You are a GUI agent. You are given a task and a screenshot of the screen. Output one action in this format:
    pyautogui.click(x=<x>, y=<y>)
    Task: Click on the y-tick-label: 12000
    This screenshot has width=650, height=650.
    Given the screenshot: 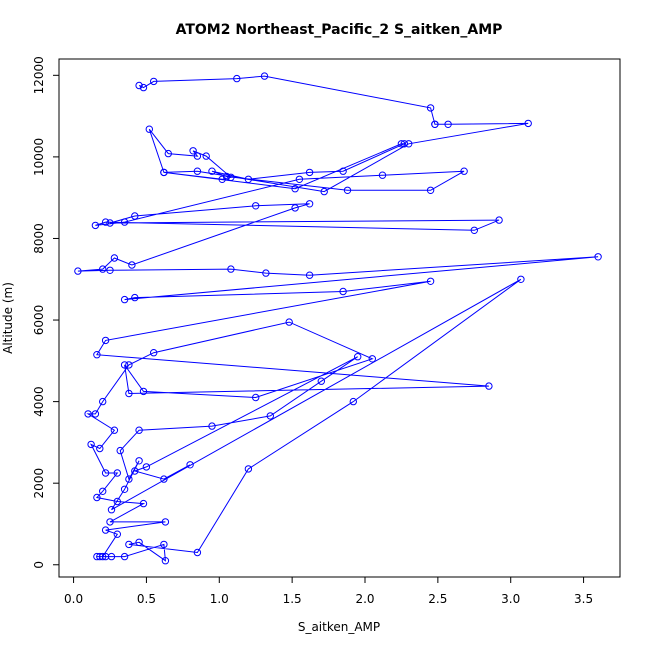 What is the action you would take?
    pyautogui.click(x=39, y=75)
    